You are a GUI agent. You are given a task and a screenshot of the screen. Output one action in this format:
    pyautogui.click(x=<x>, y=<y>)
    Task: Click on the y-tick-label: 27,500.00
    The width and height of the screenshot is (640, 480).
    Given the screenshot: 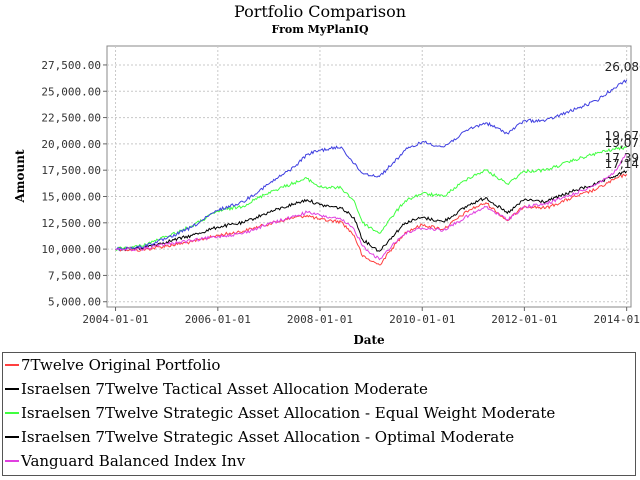 What is the action you would take?
    pyautogui.click(x=71, y=65)
    